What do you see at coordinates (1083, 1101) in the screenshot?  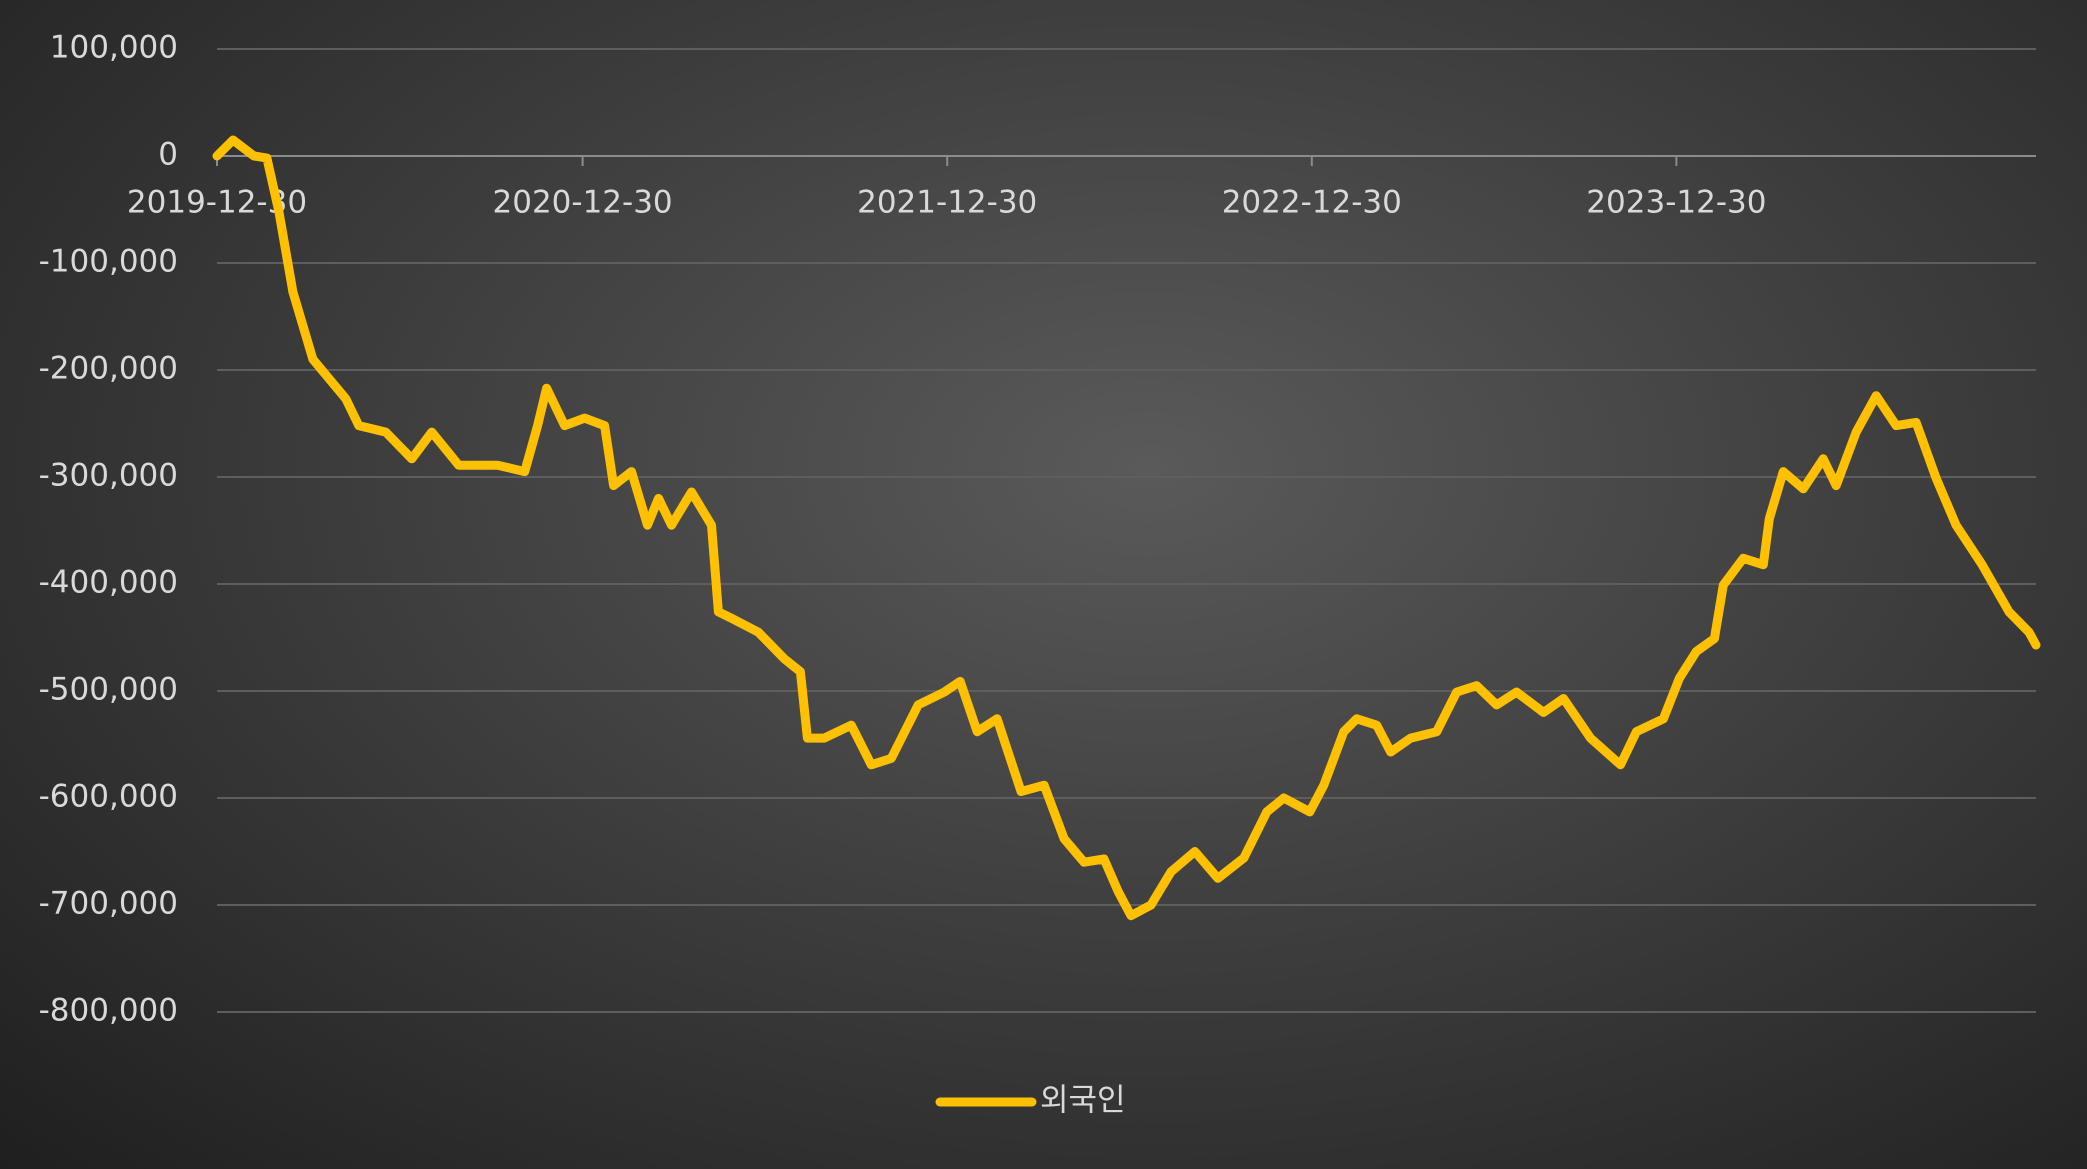 I see `legend-label: 외국인` at bounding box center [1083, 1101].